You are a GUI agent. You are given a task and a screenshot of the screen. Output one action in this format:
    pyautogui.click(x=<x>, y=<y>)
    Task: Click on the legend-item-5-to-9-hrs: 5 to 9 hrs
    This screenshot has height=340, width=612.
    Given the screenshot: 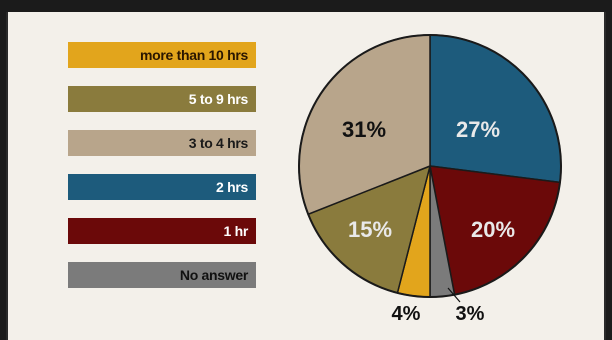 What is the action you would take?
    pyautogui.click(x=162, y=99)
    